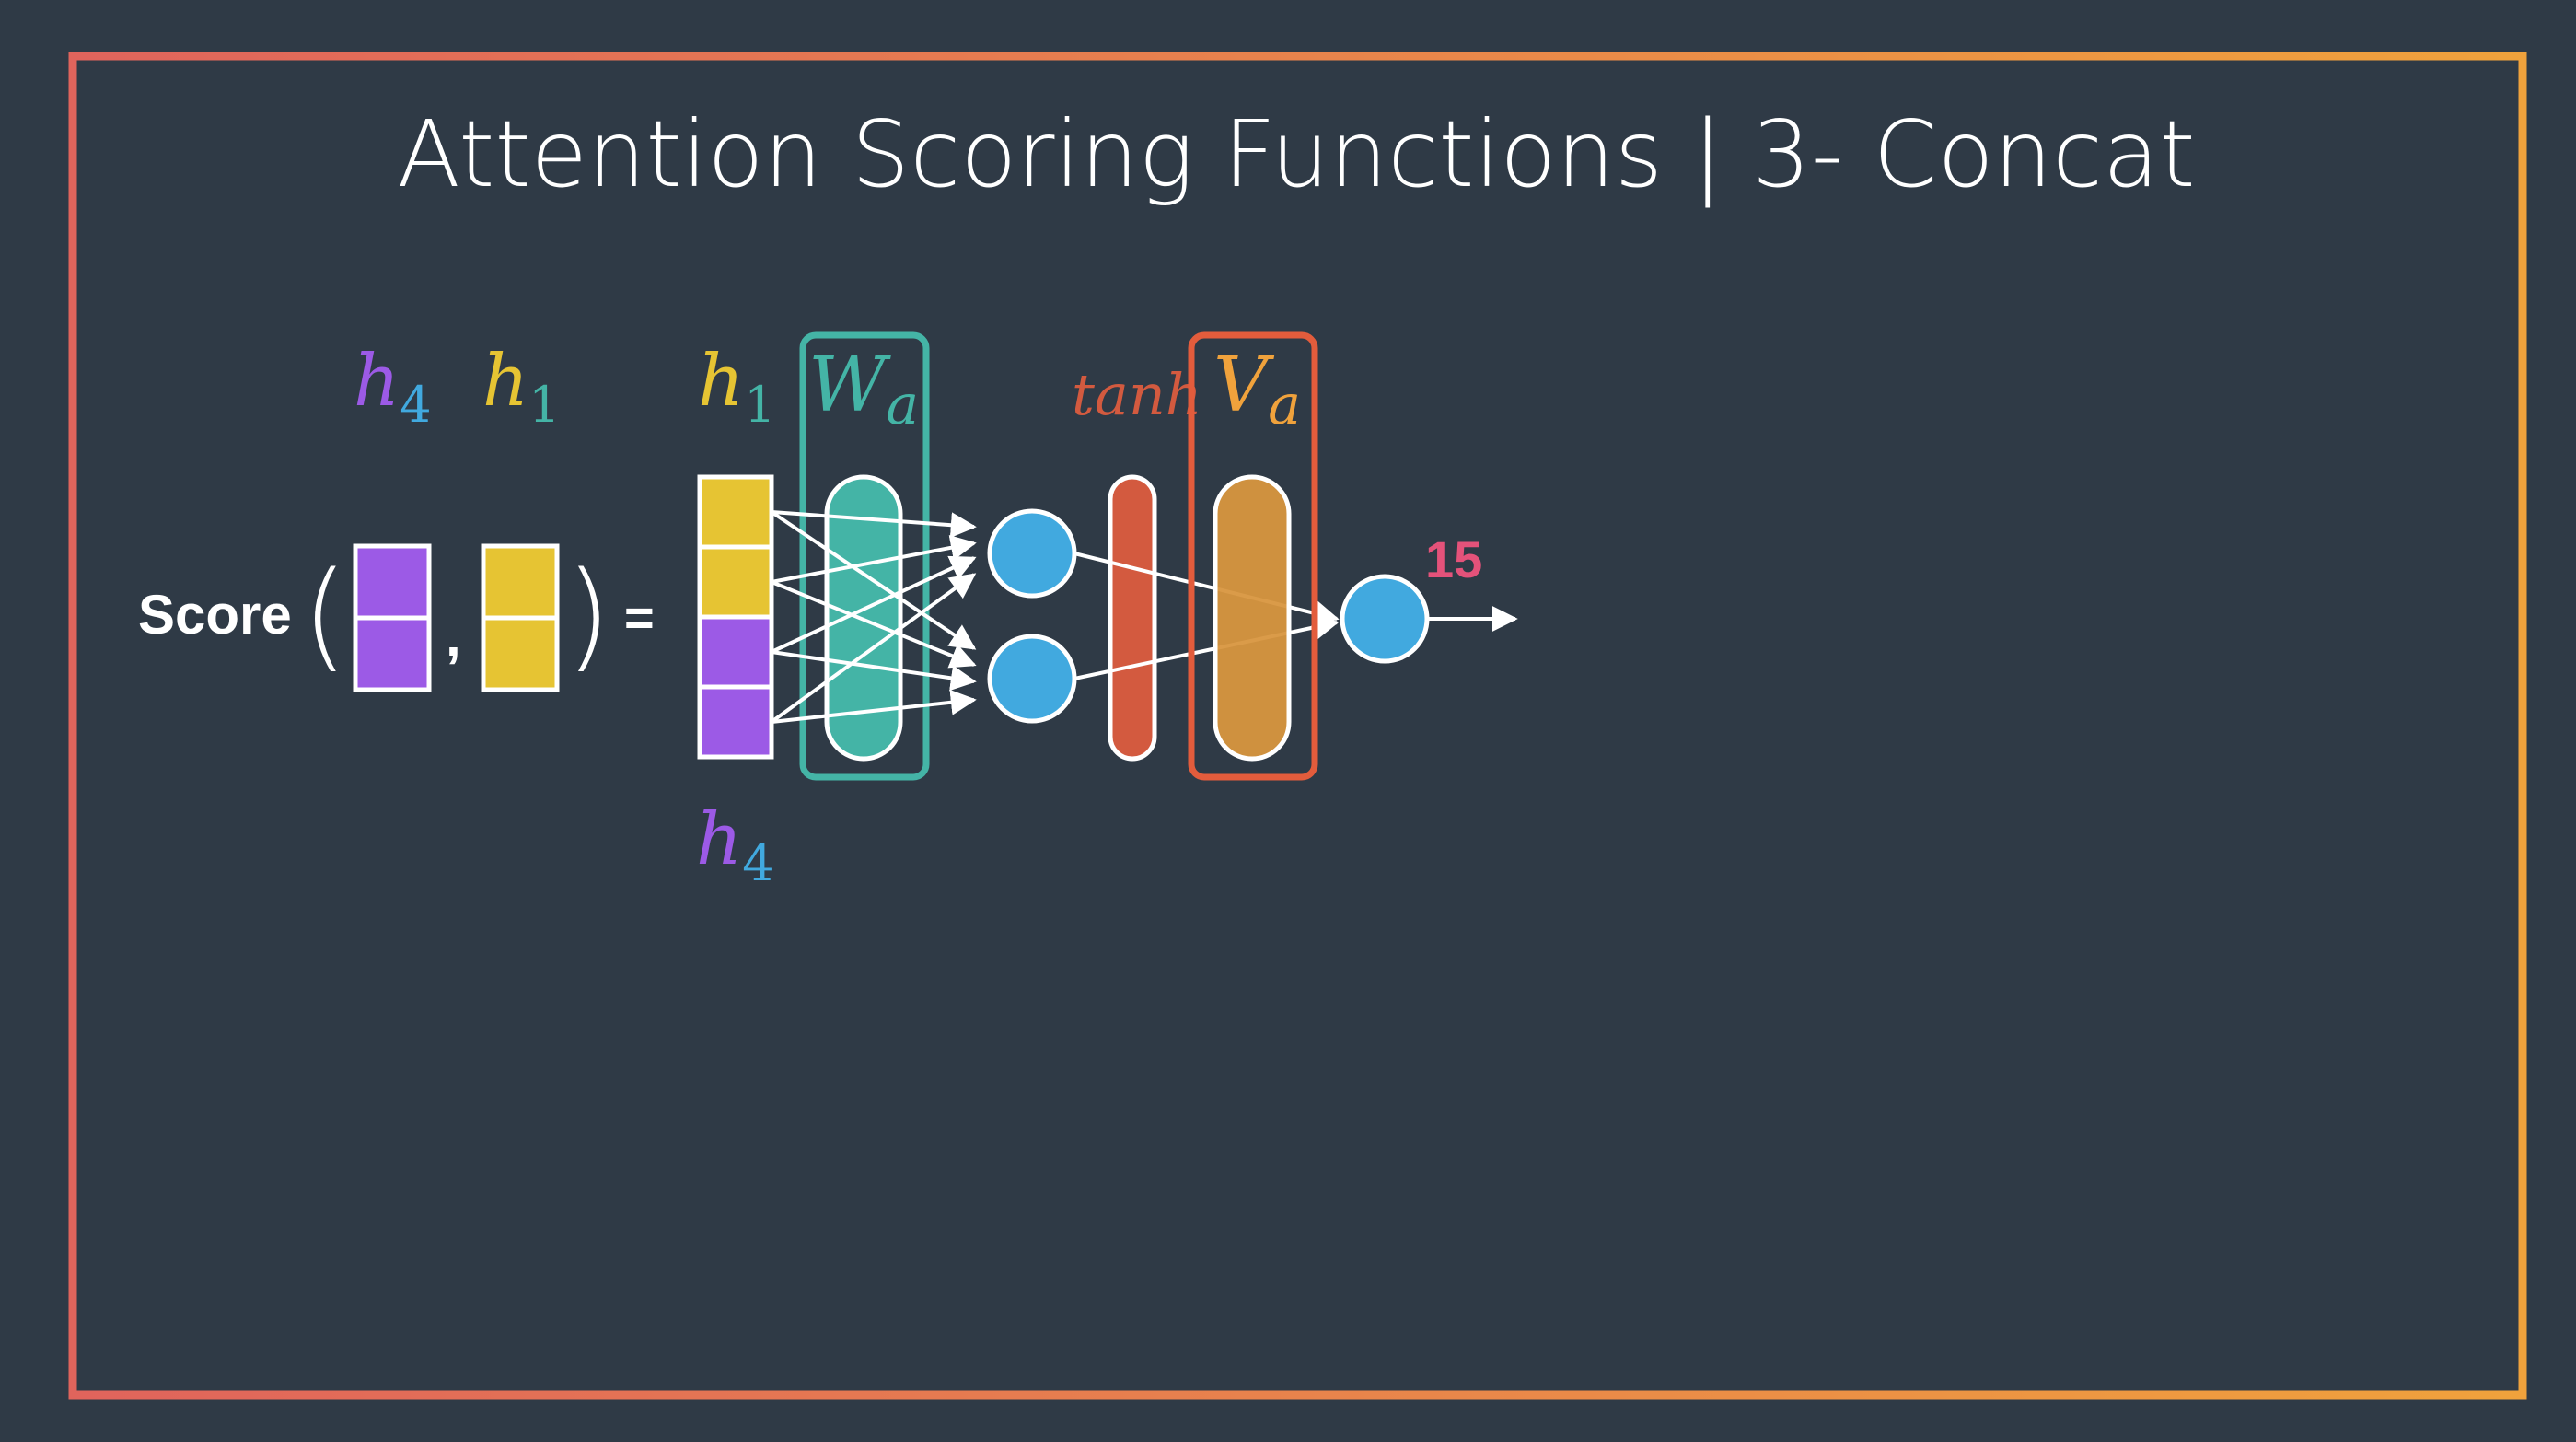  Describe the element at coordinates (521, 387) in the screenshot. I see `arg-h1-label: h1` at that location.